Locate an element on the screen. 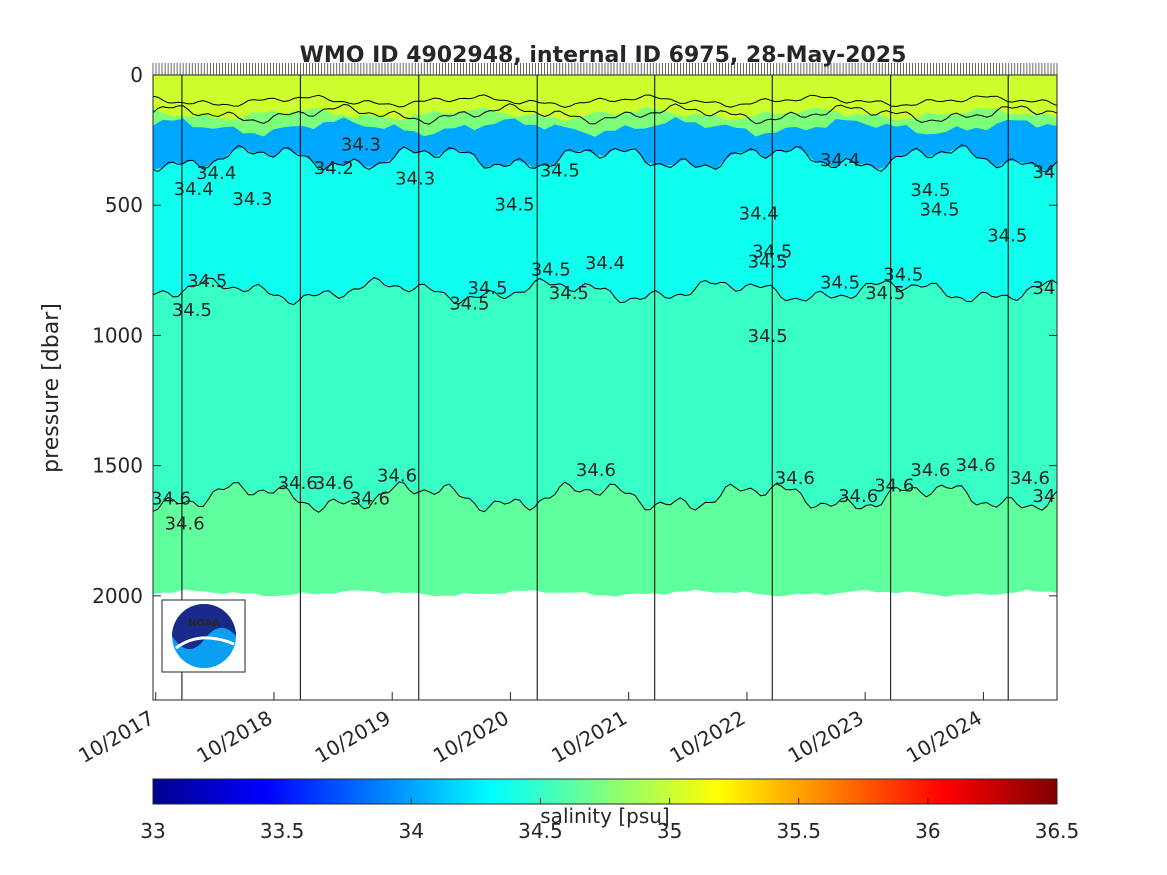  colorbar-tick-label: 34.5 is located at coordinates (540, 831).